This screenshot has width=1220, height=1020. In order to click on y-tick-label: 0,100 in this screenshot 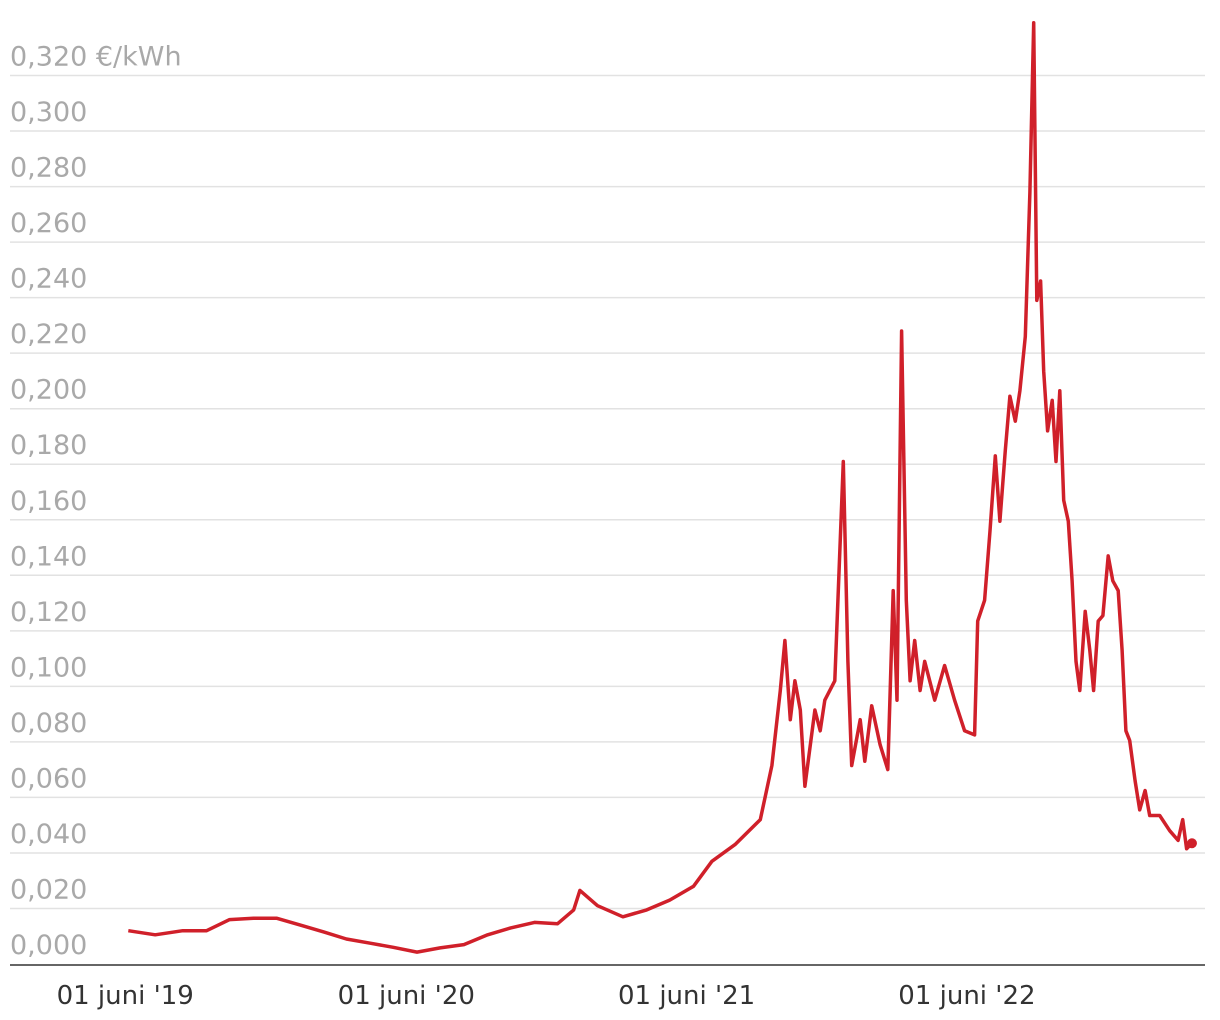, I will do `click(48, 667)`.